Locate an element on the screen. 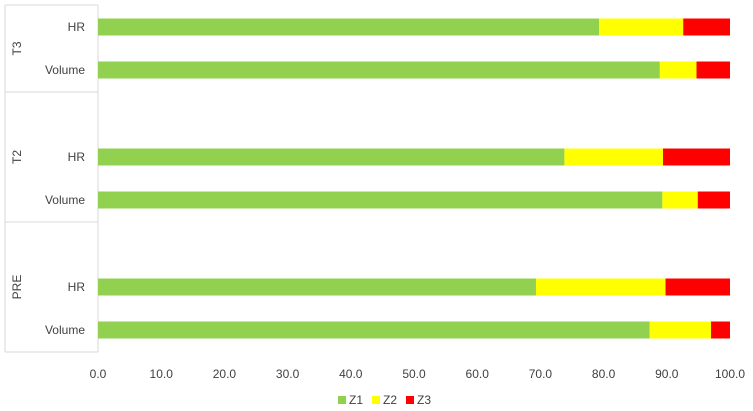 Image resolution: width=753 pixels, height=411 pixels. x-tick-label: 10.0 is located at coordinates (162, 374).